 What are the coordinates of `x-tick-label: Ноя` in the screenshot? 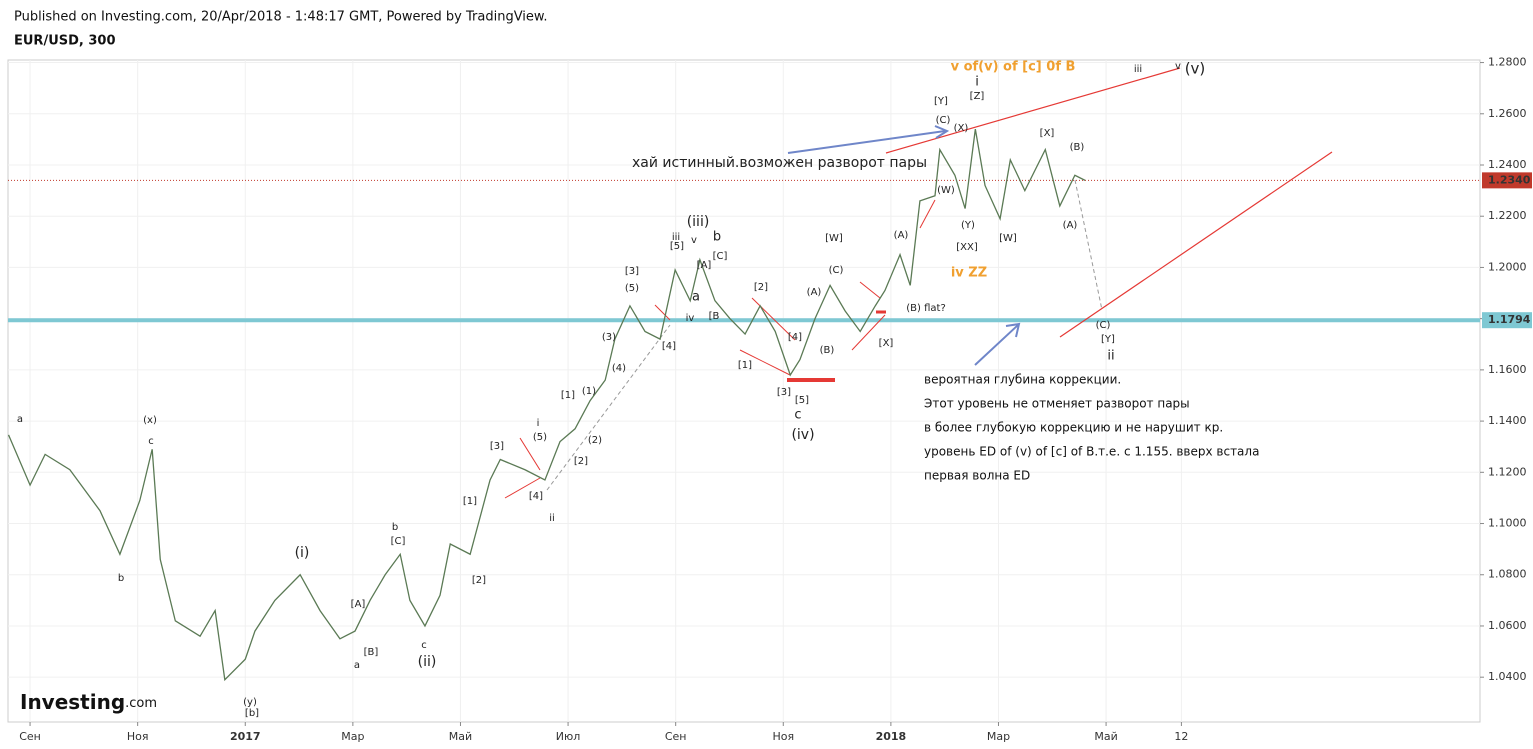 It's located at (138, 736).